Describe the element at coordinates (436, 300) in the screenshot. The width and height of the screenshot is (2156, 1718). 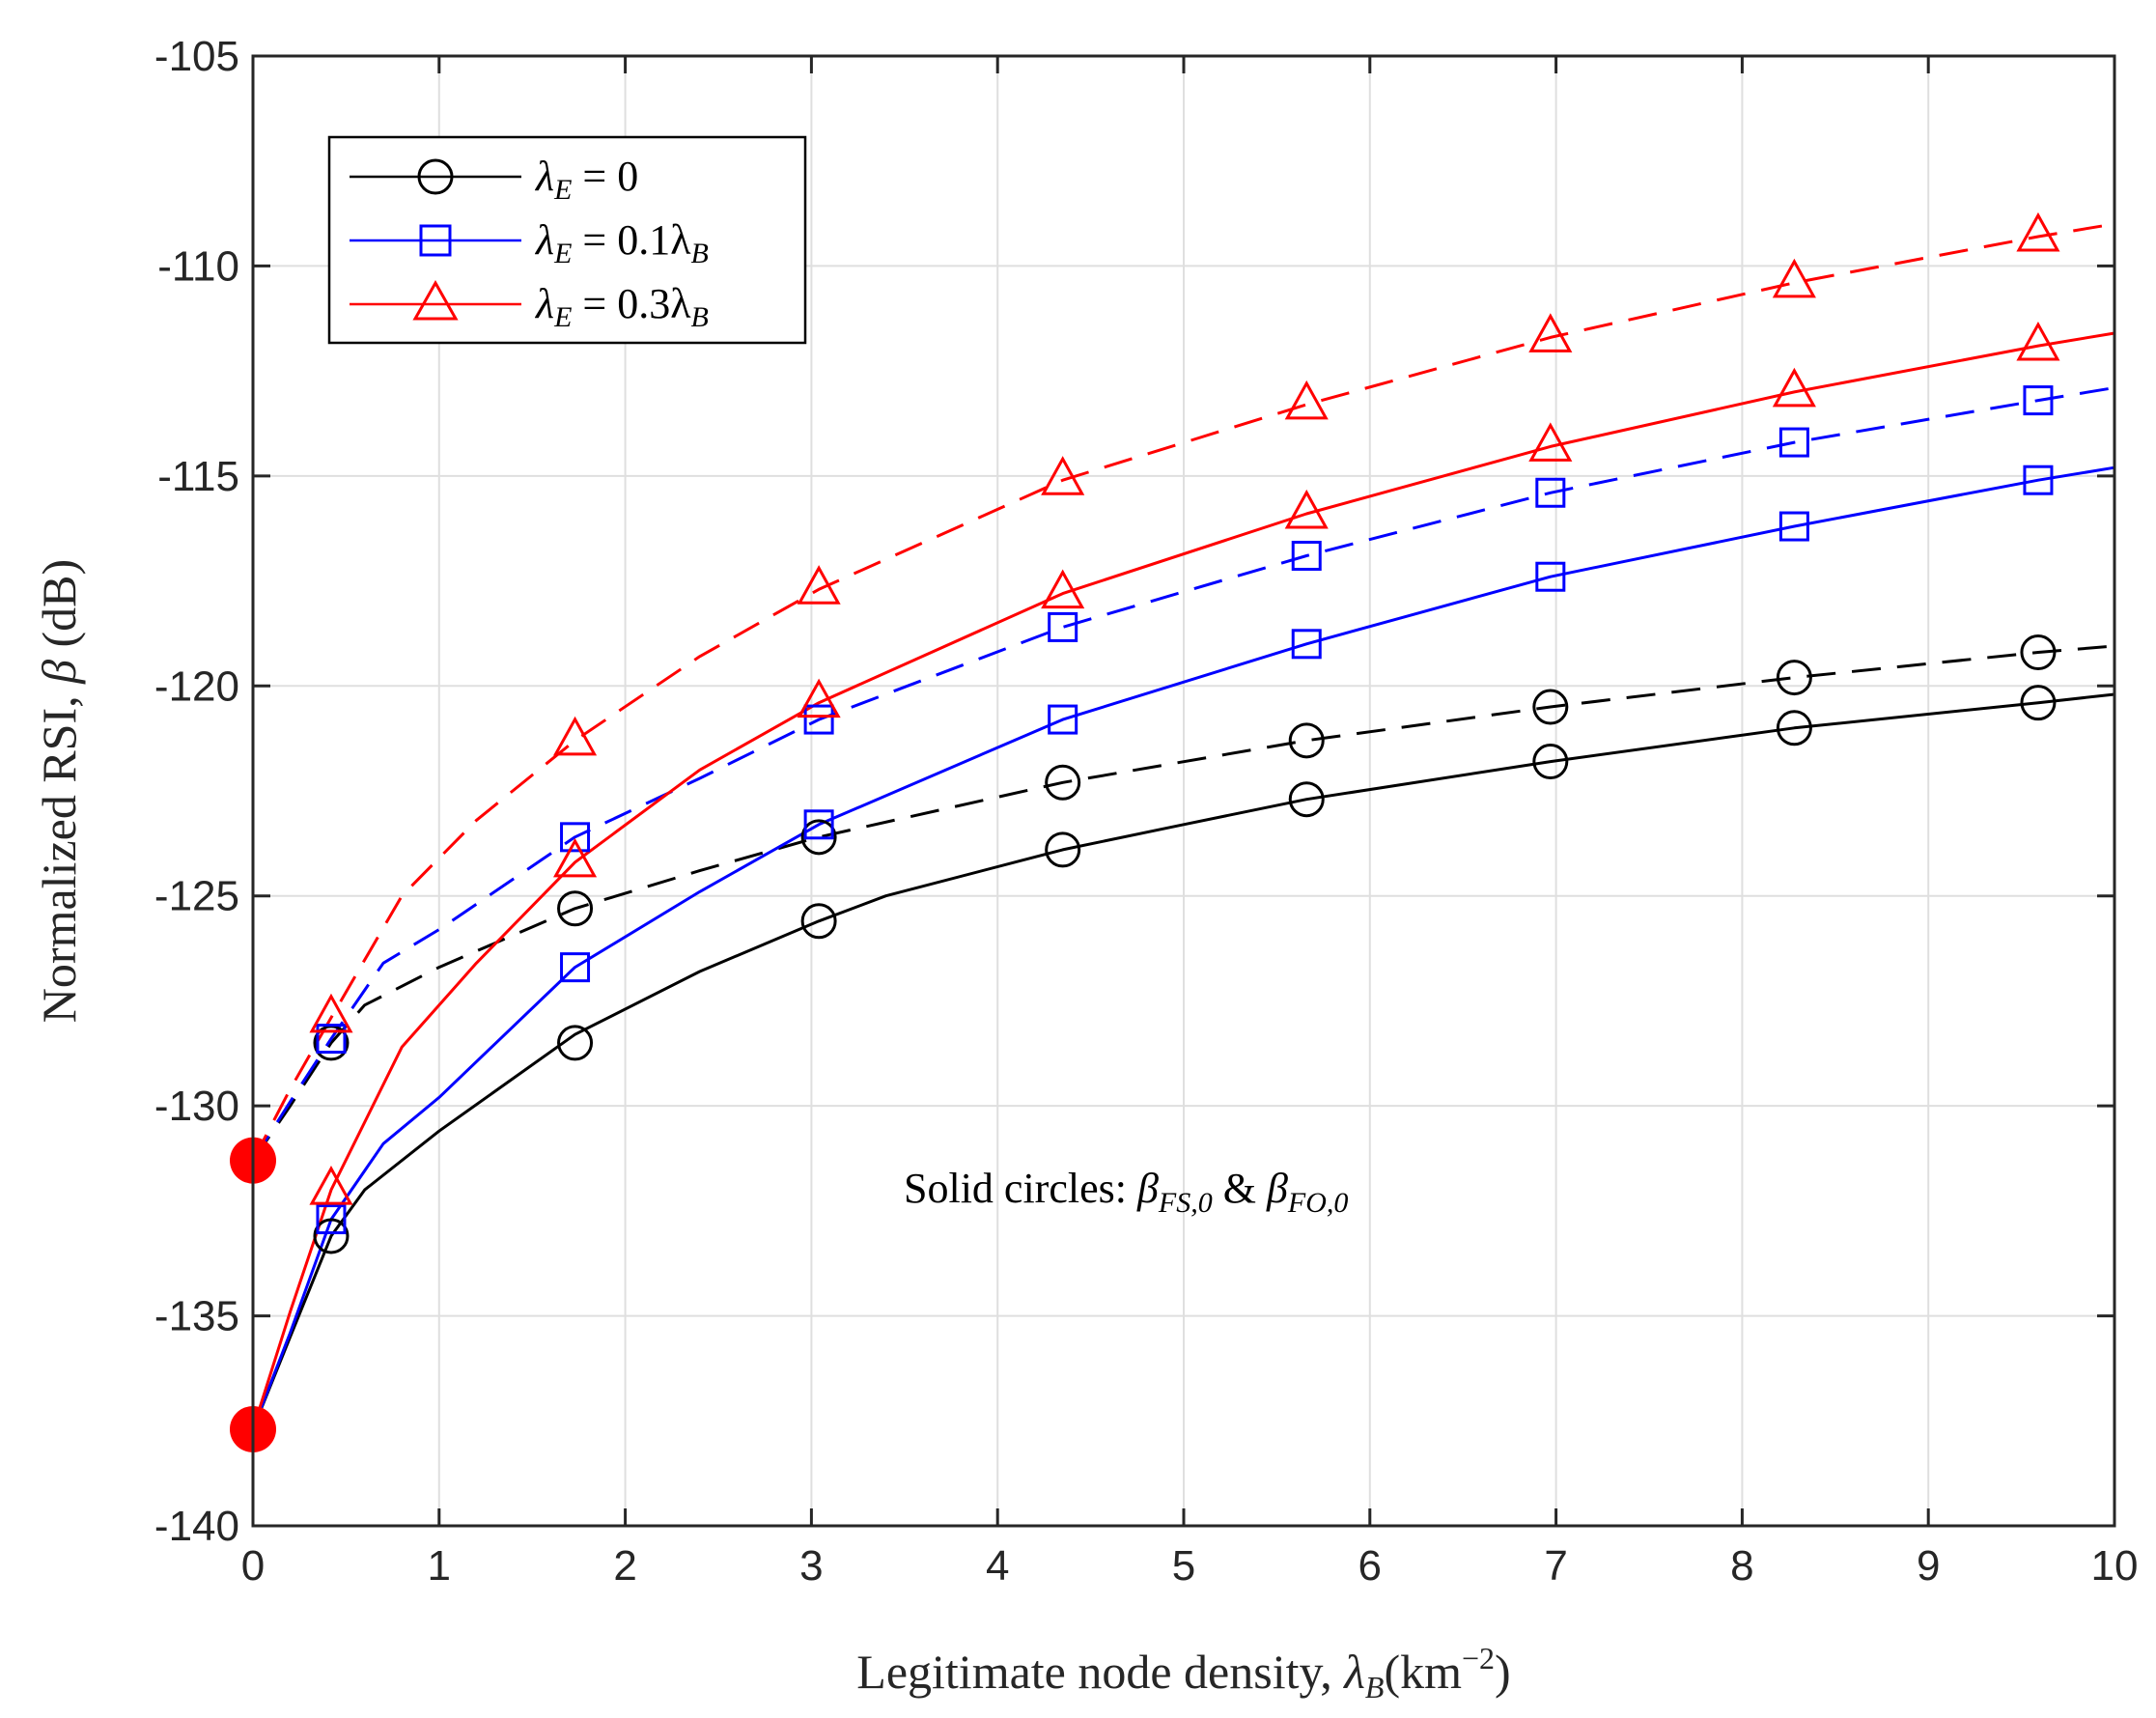
I see `legend-marker-triangle` at that location.